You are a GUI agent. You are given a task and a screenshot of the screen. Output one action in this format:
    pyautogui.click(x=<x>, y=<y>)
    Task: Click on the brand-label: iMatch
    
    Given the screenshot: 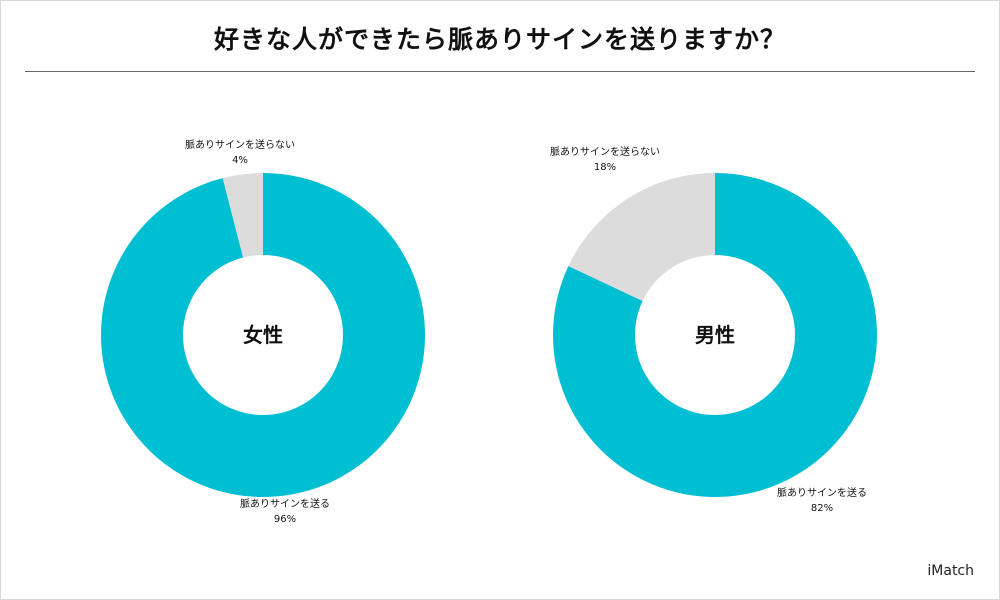 What is the action you would take?
    pyautogui.click(x=950, y=571)
    